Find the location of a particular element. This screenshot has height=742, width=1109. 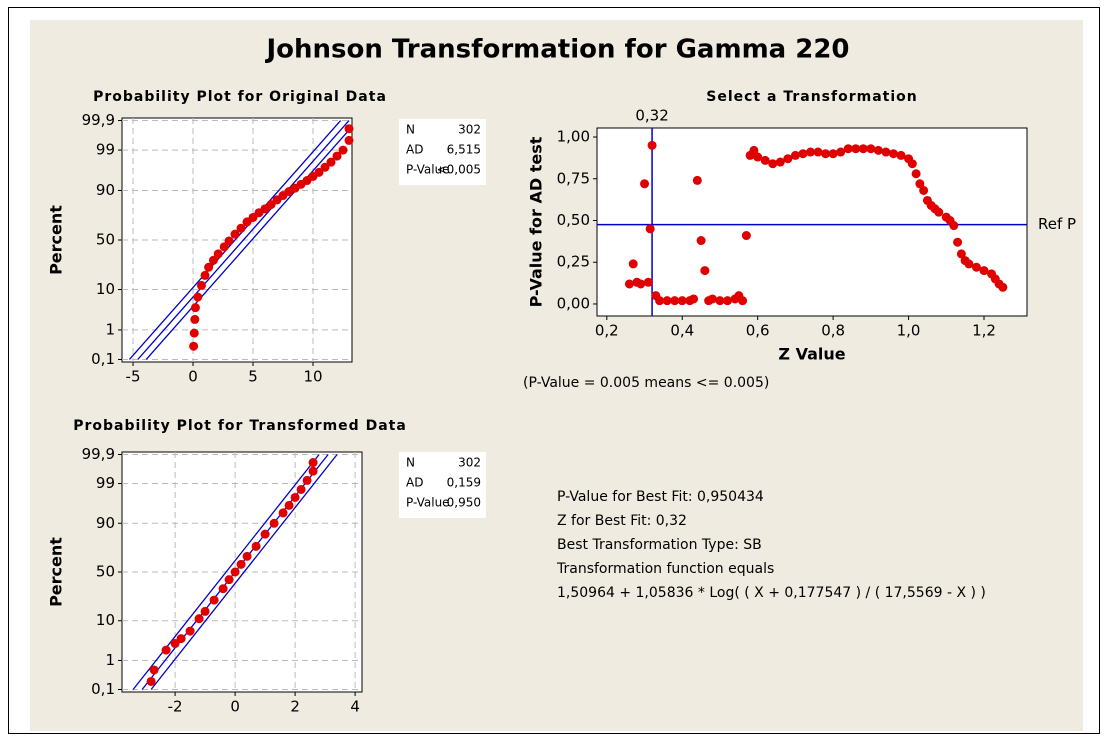

plot-clip is located at coordinates (240, 240).